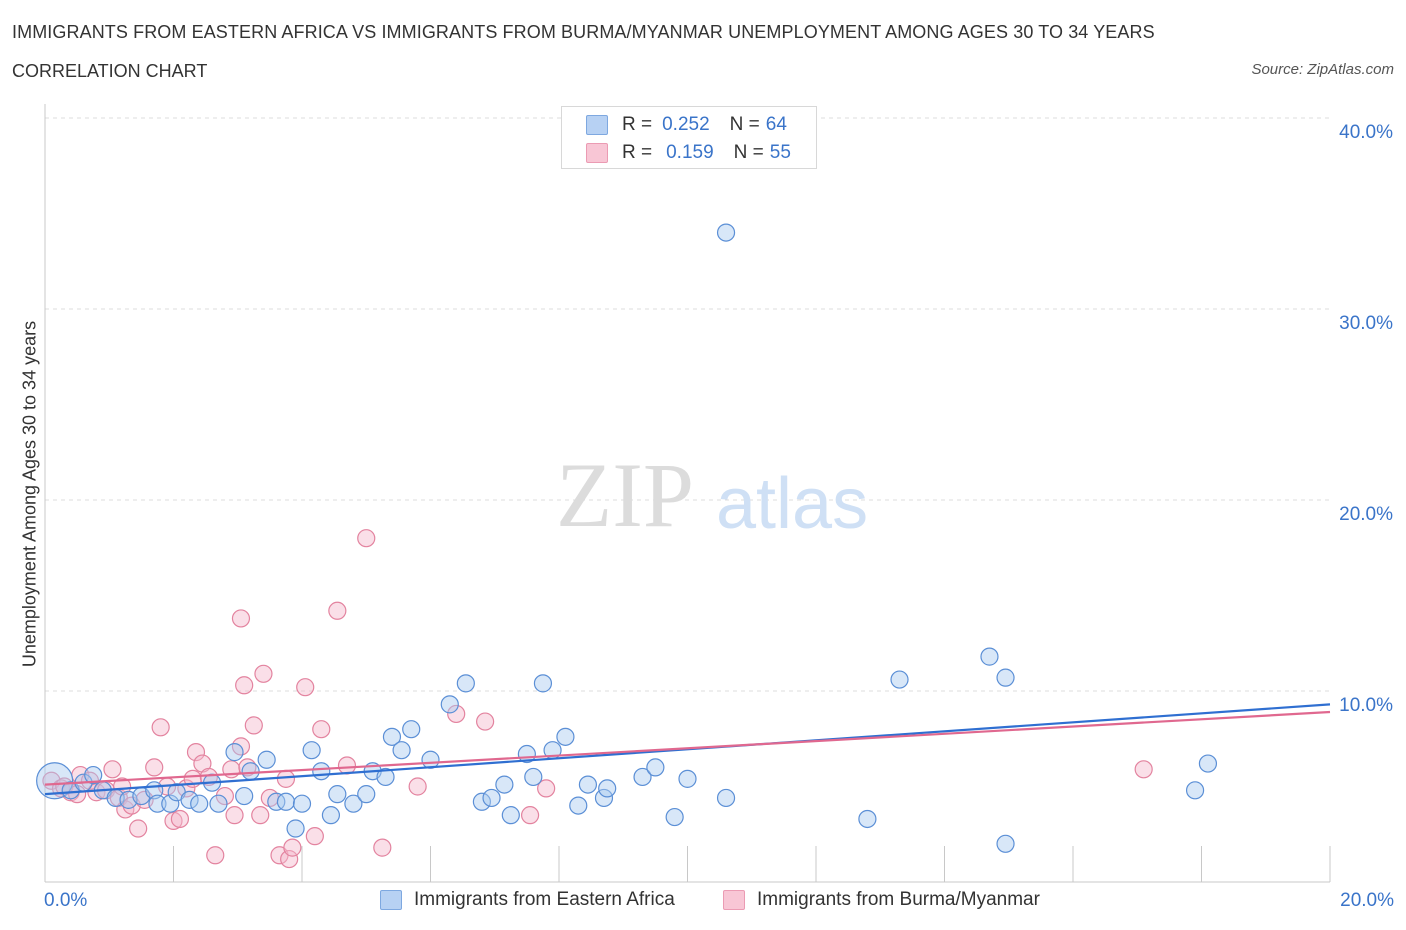 This screenshot has height=930, width=1406. What do you see at coordinates (597, 153) in the screenshot?
I see `legend-swatch-pink` at bounding box center [597, 153].